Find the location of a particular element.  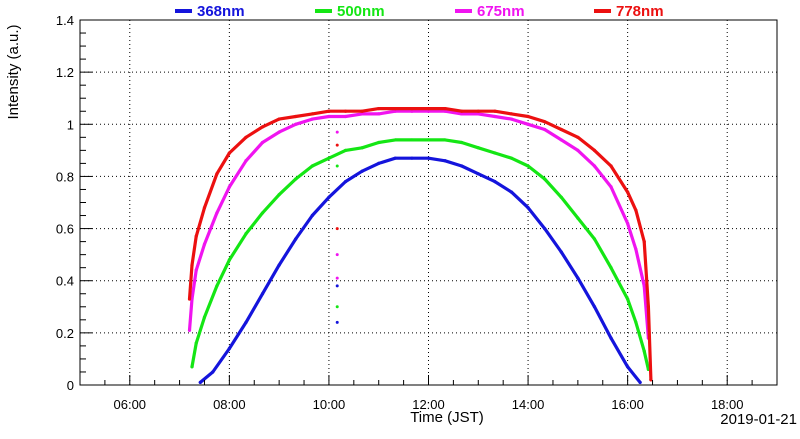

y-tick-label: 0.6 is located at coordinates (65, 229).